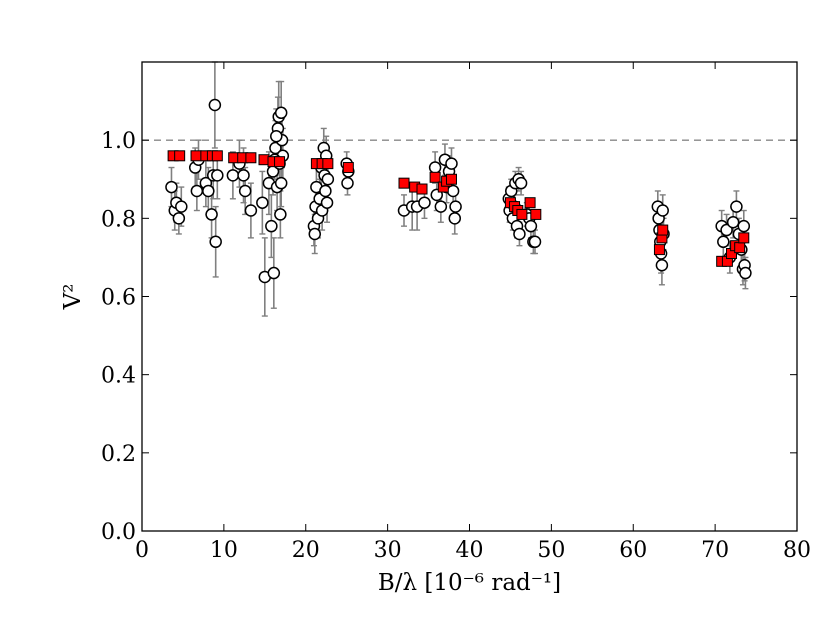 Image resolution: width=830 pixels, height=631 pixels. Describe the element at coordinates (118, 376) in the screenshot. I see `y-tick-label: 0.4` at that location.